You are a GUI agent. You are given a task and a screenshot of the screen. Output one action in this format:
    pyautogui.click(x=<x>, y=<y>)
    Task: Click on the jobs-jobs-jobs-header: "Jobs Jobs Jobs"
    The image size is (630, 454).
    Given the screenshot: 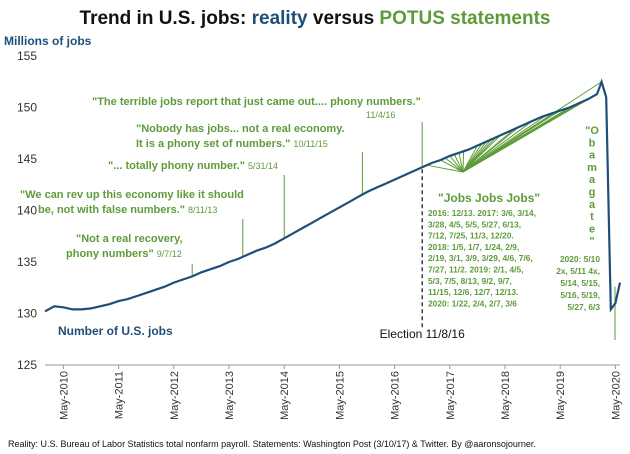 What is the action you would take?
    pyautogui.click(x=489, y=198)
    